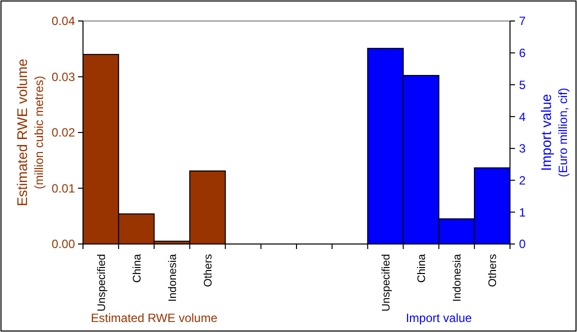 This screenshot has height=332, width=577. What do you see at coordinates (554, 133) in the screenshot?
I see `y2-axis-title: Import value (Euro million, cif)` at bounding box center [554, 133].